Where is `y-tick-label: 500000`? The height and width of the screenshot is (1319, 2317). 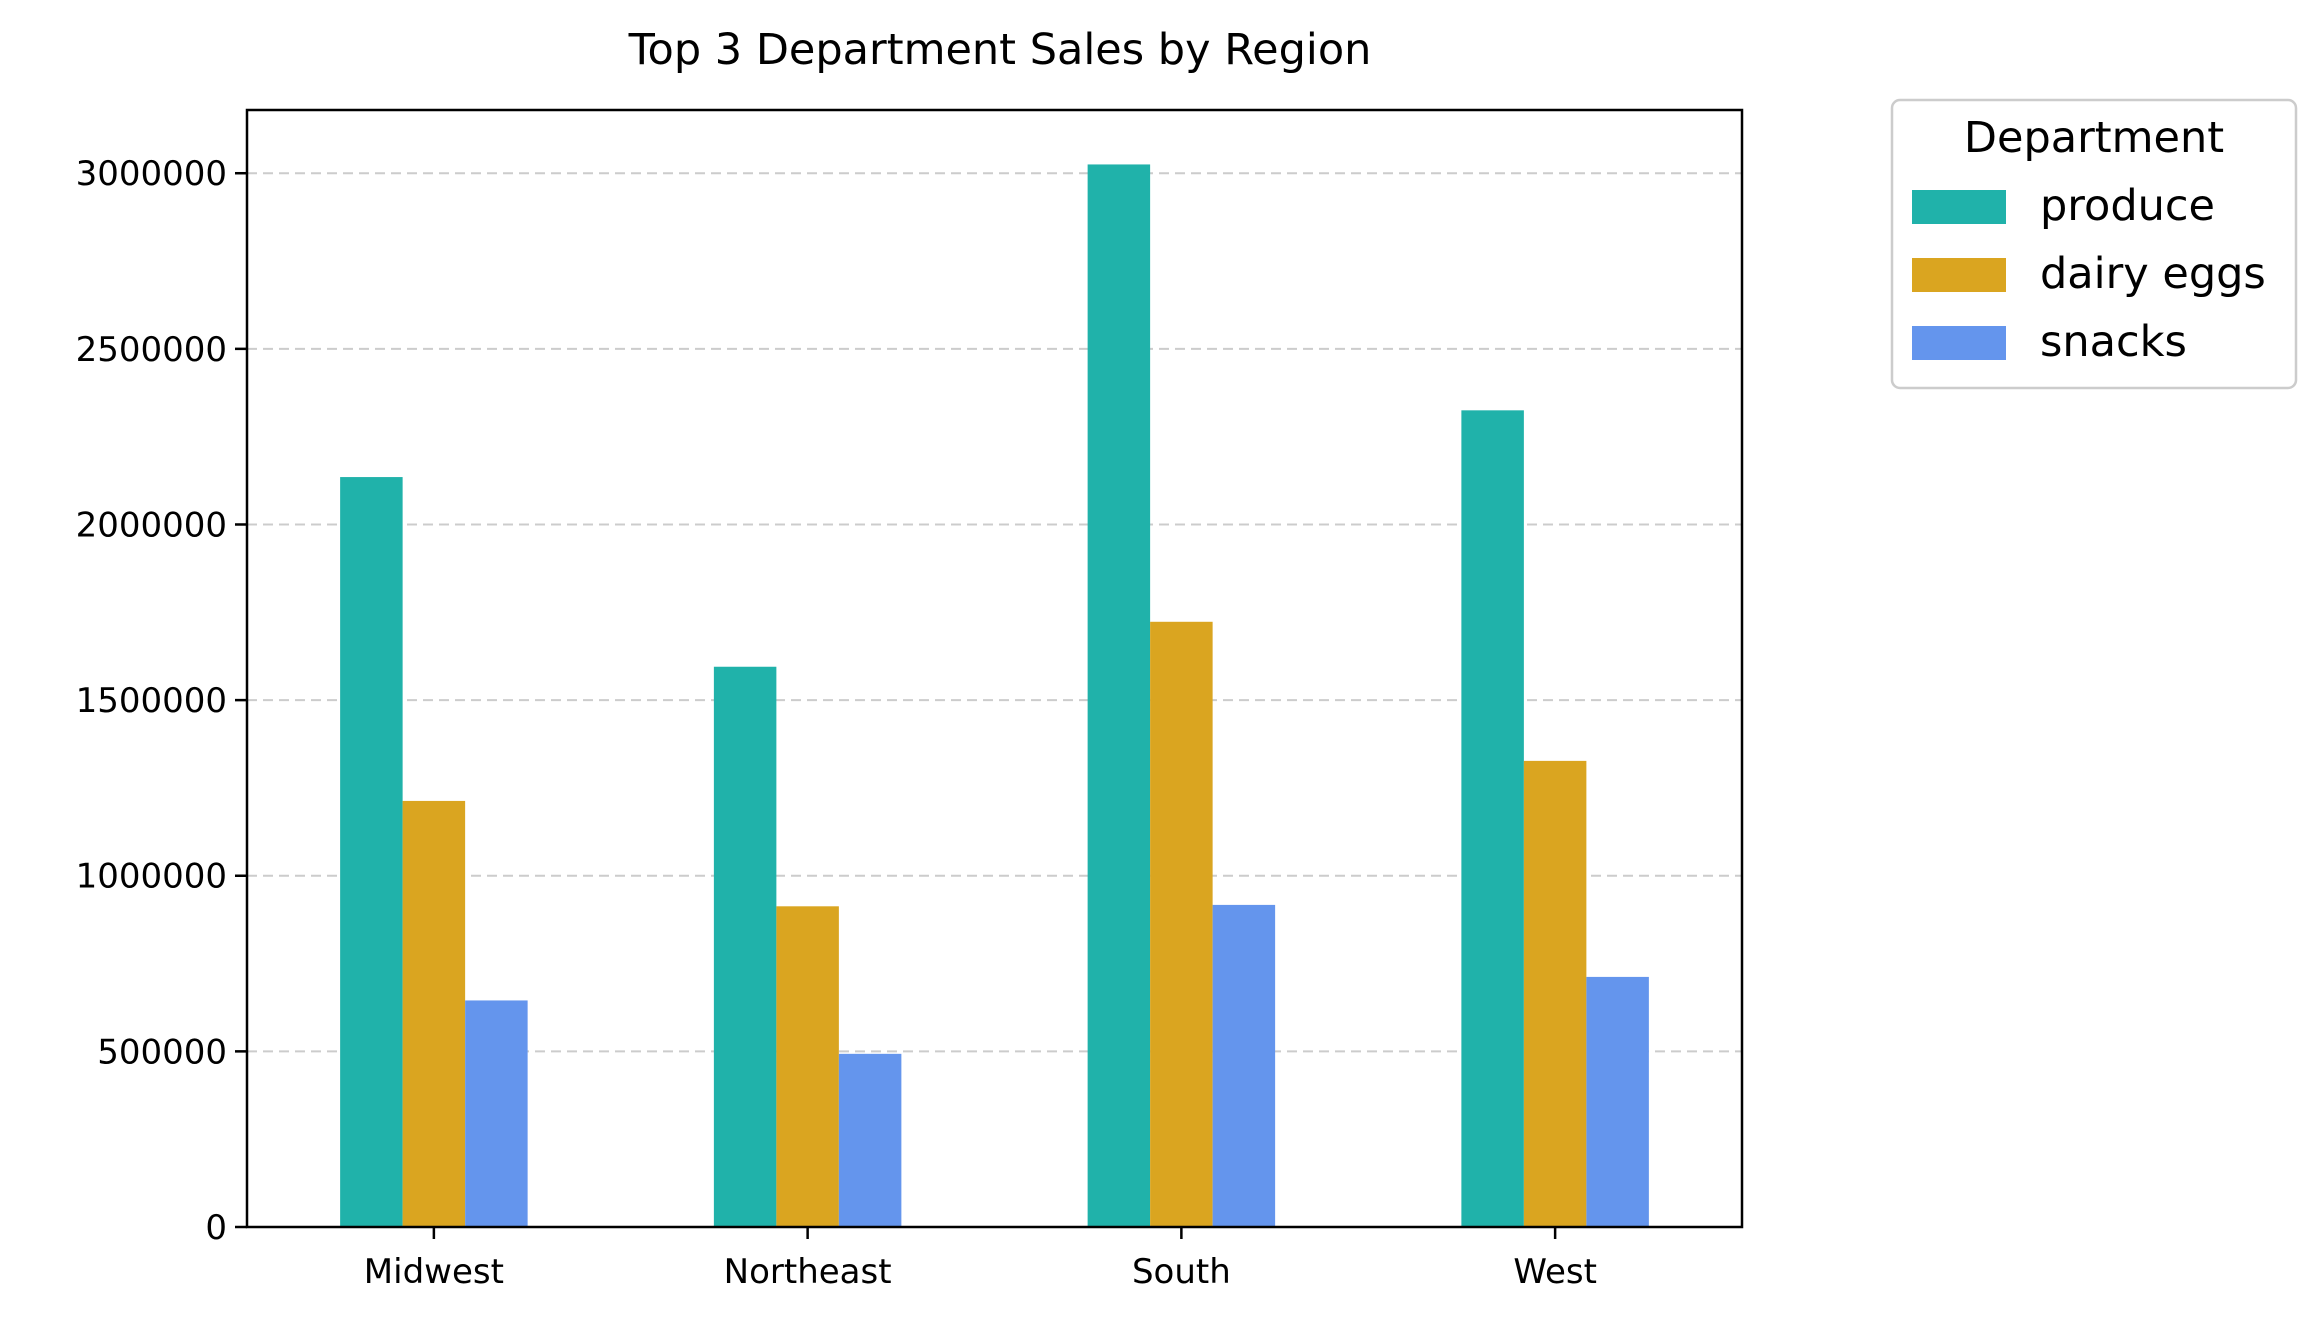
y-tick-label: 500000 is located at coordinates (162, 1052).